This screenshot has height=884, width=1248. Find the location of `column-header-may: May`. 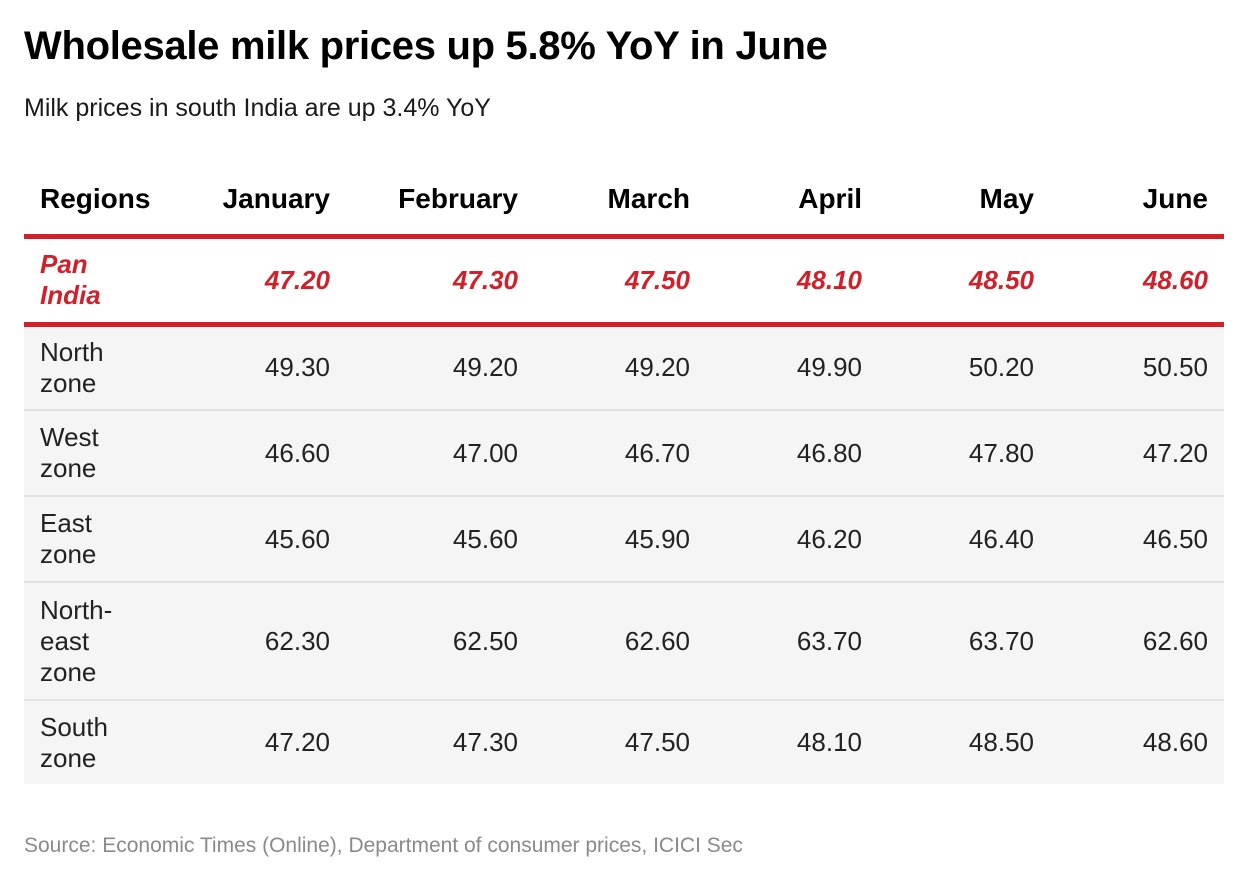

column-header-may: May is located at coordinates (964, 201).